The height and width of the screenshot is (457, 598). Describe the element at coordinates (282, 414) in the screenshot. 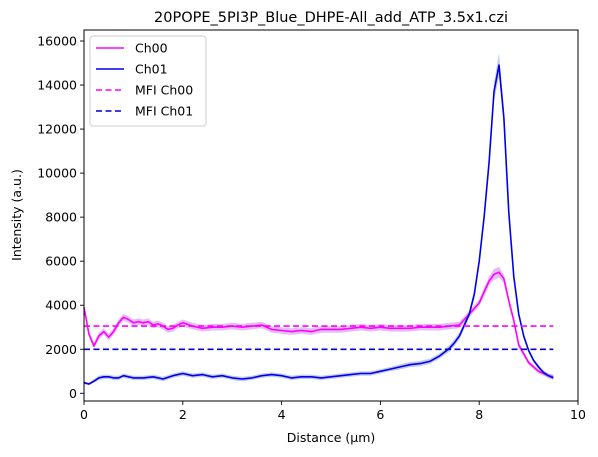

I see `x-tick-label: 4` at that location.